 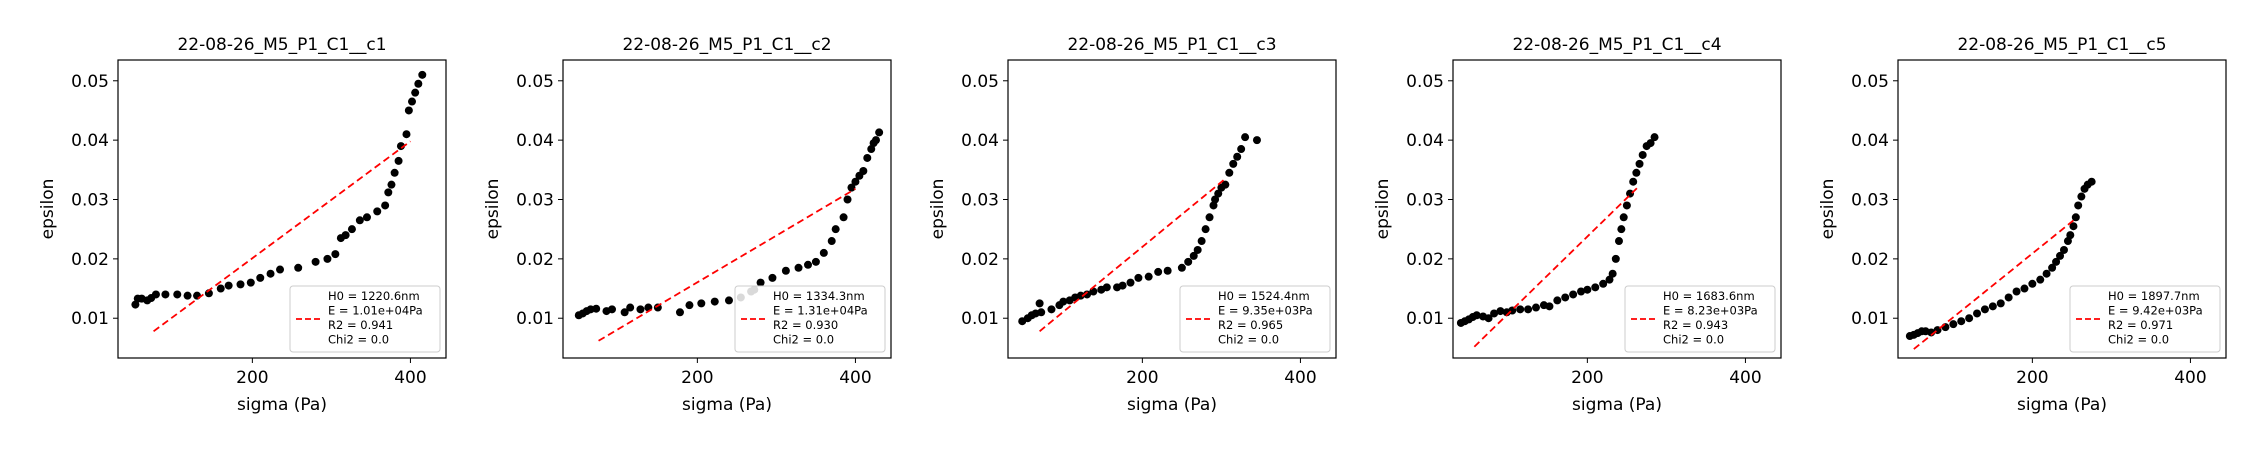 I want to click on legend-entry: H0 = 1334.3nm, so click(x=819, y=296).